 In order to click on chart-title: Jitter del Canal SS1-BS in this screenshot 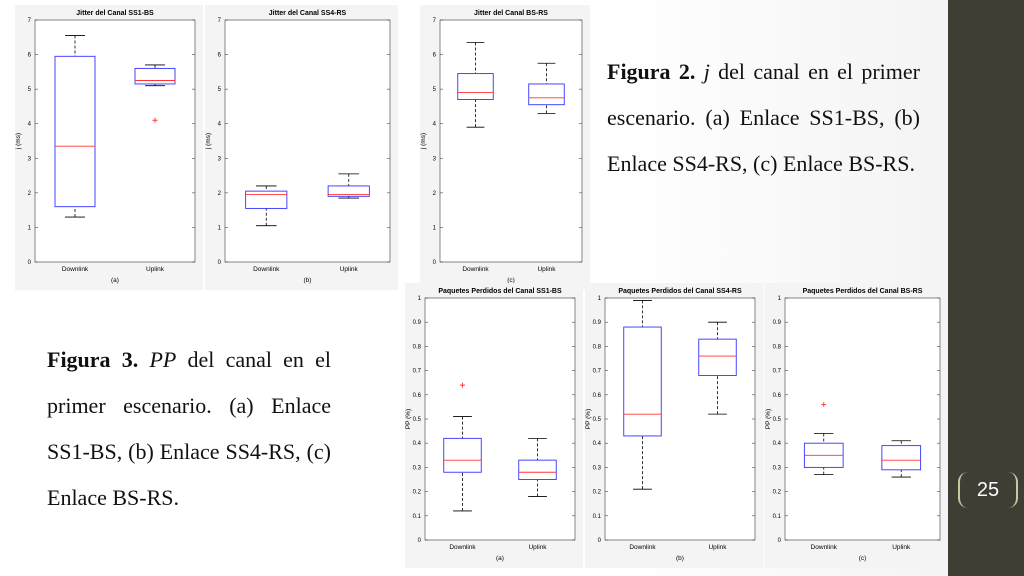, I will do `click(115, 13)`.